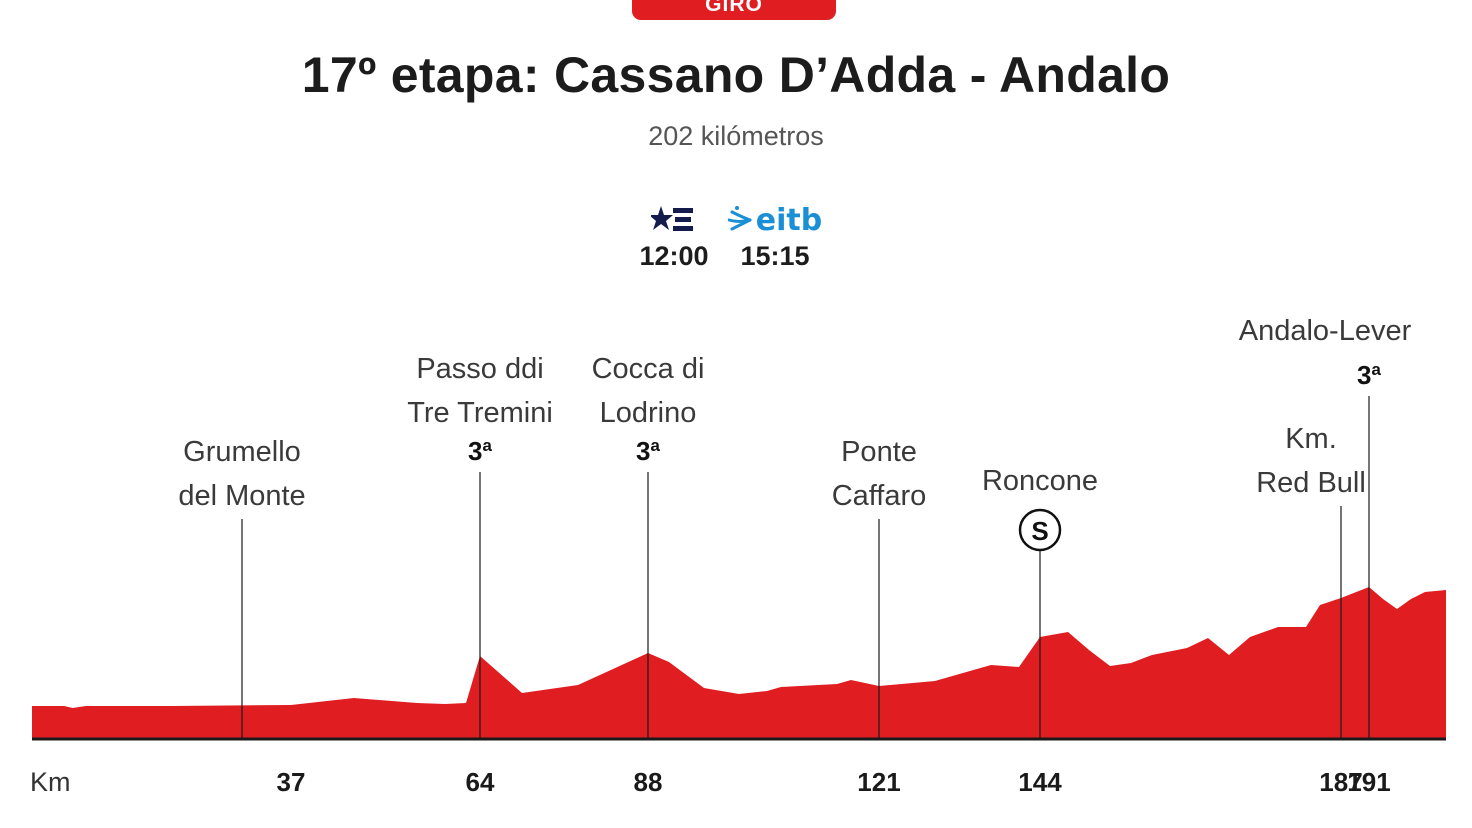 Image resolution: width=1472 pixels, height=828 pixels. What do you see at coordinates (736, 136) in the screenshot?
I see `stage-distance: 202 kilómetros` at bounding box center [736, 136].